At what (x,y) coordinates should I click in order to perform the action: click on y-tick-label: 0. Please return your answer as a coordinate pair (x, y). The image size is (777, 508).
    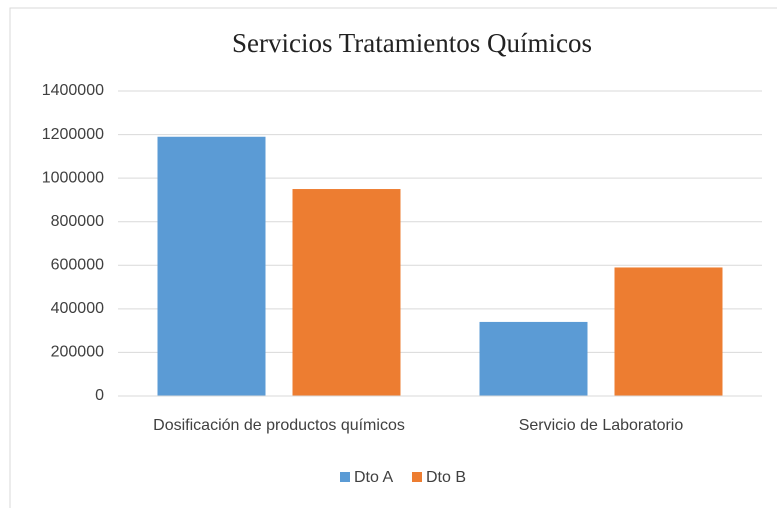
    Looking at the image, I should click on (99, 395).